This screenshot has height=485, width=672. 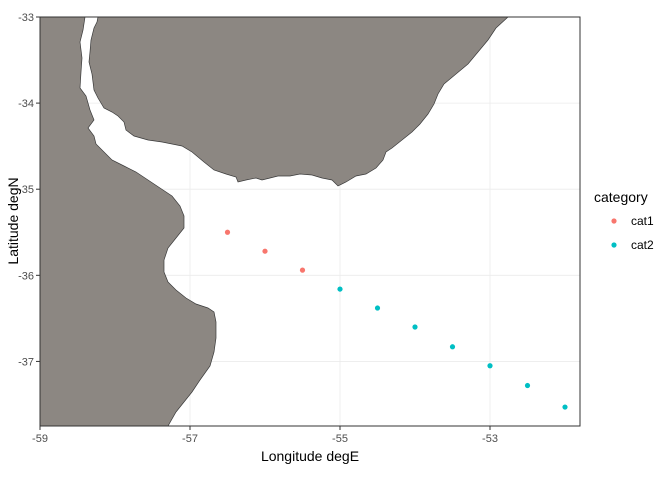 What do you see at coordinates (614, 245) in the screenshot?
I see `legend-key-cat2` at bounding box center [614, 245].